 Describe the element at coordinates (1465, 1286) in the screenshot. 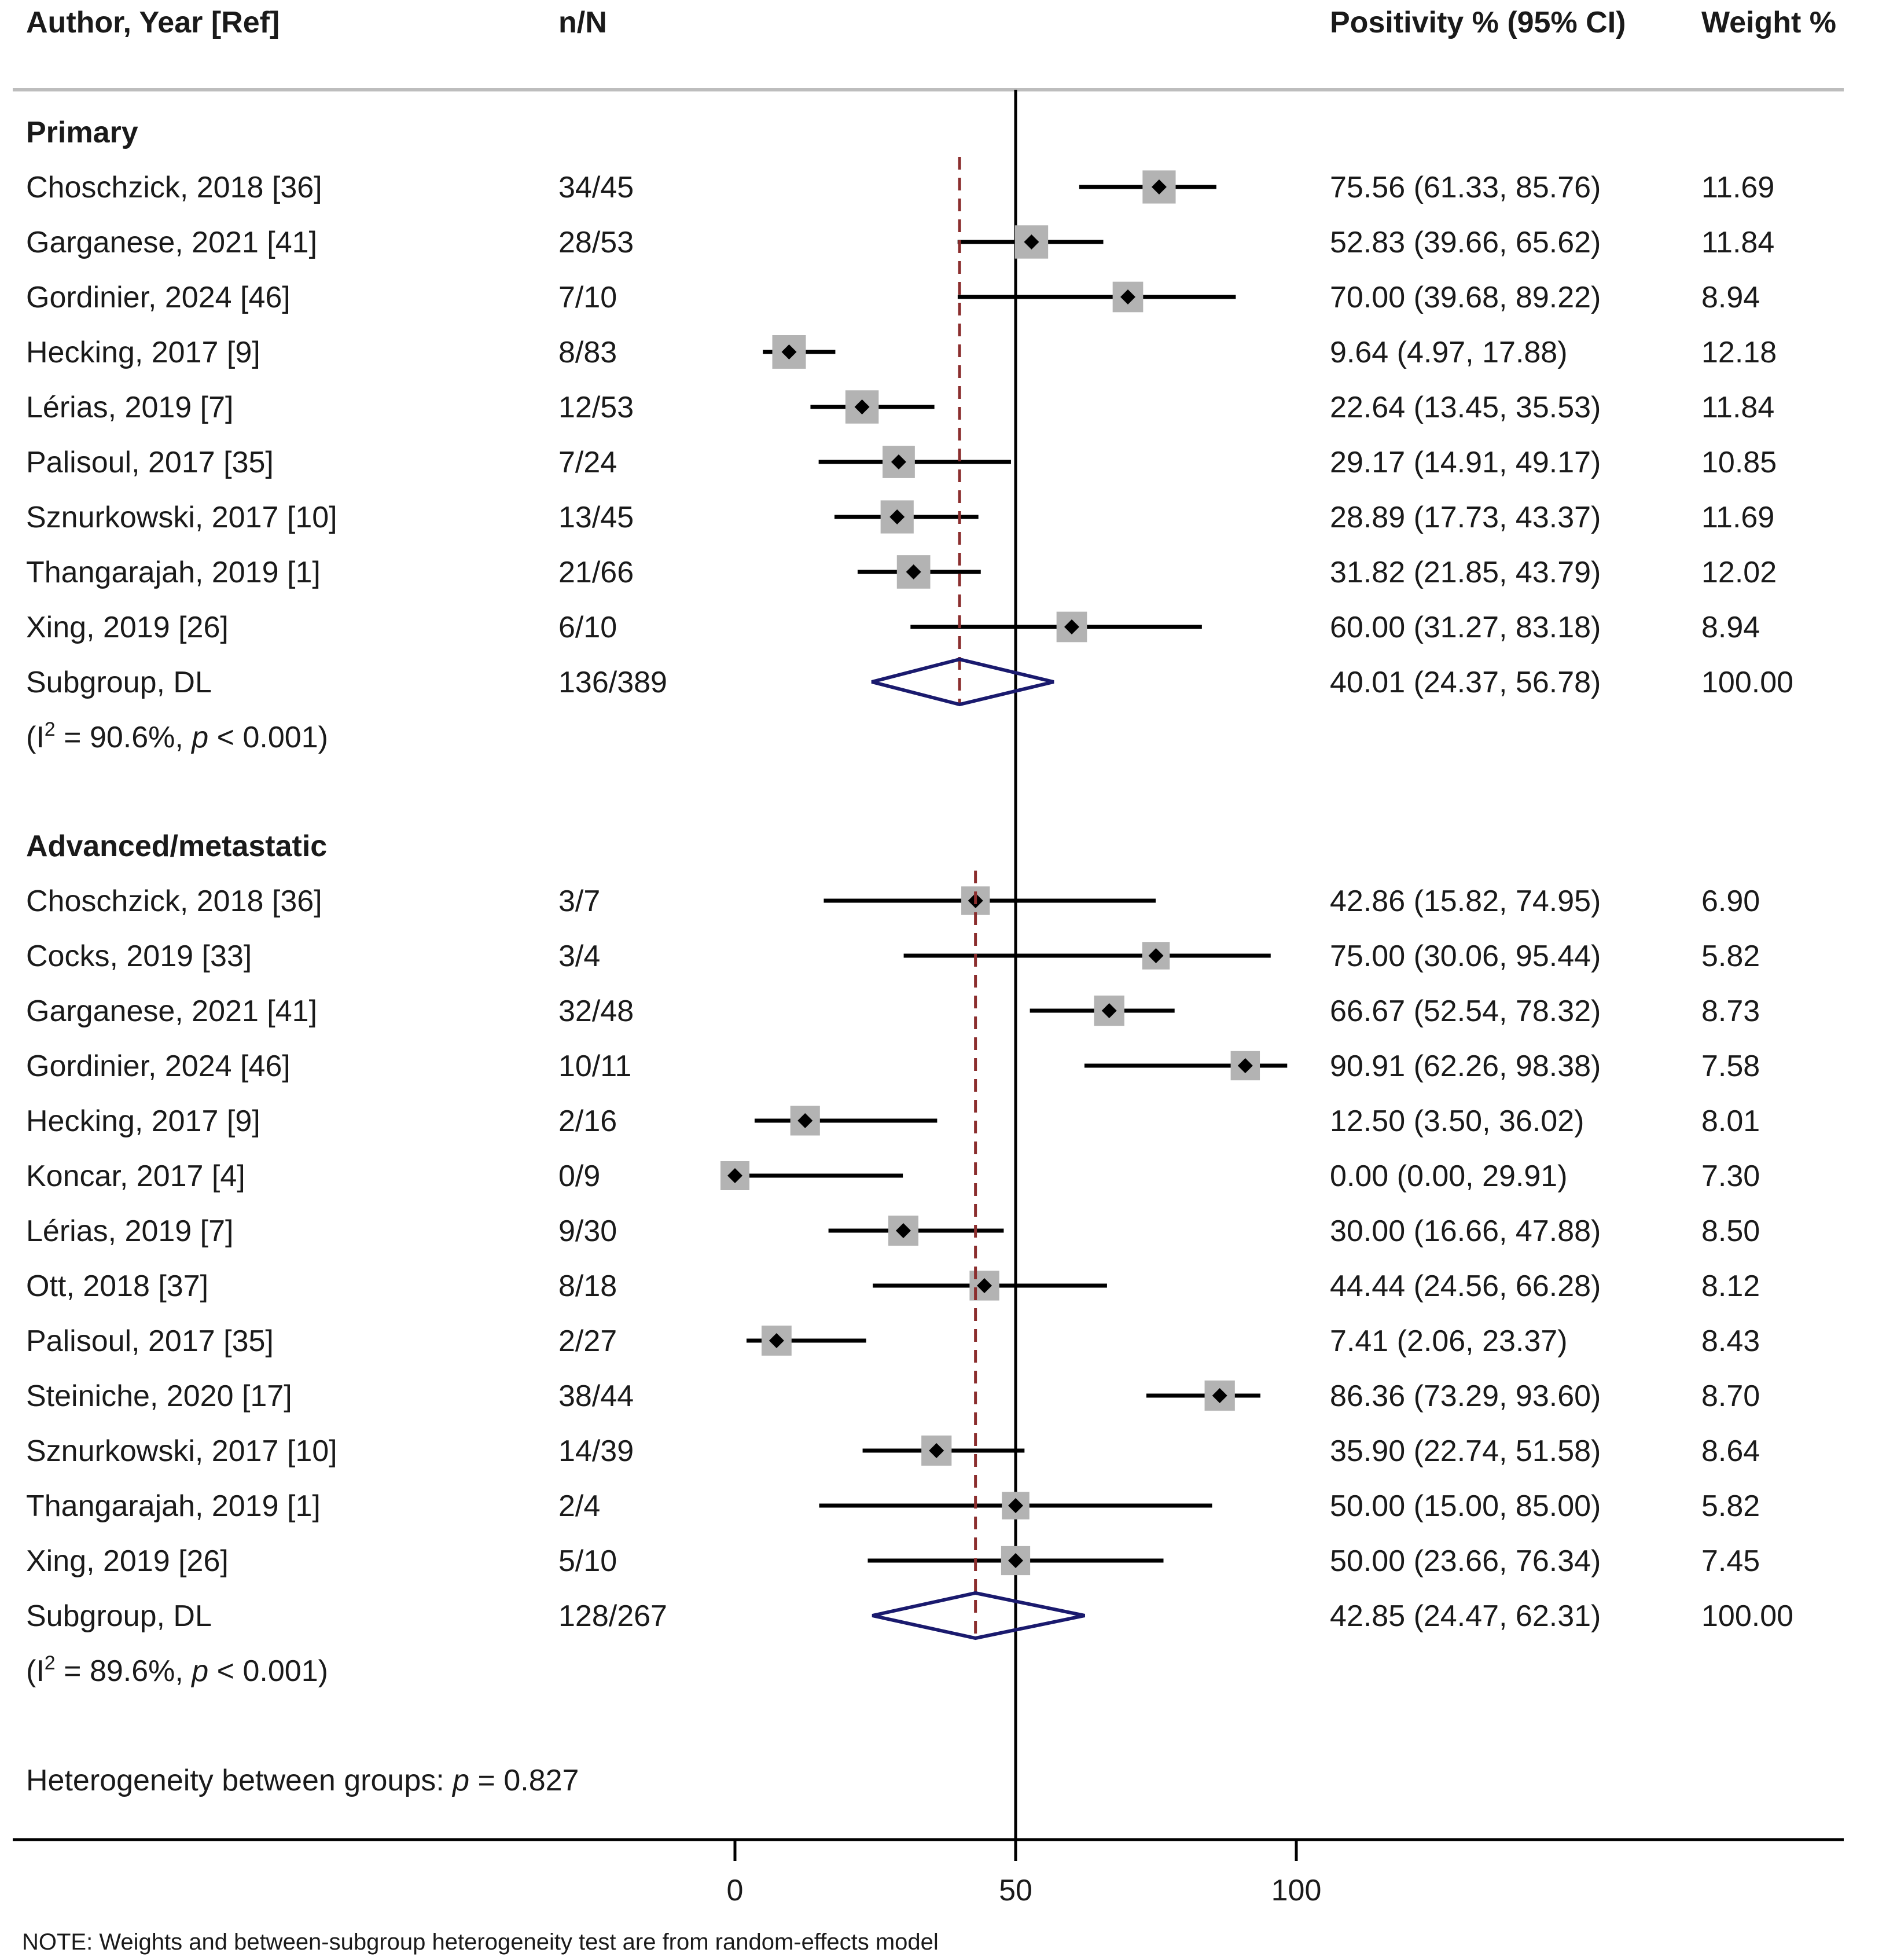

I see `study-ci-text: 44.44 (24.56, 66.28)` at that location.